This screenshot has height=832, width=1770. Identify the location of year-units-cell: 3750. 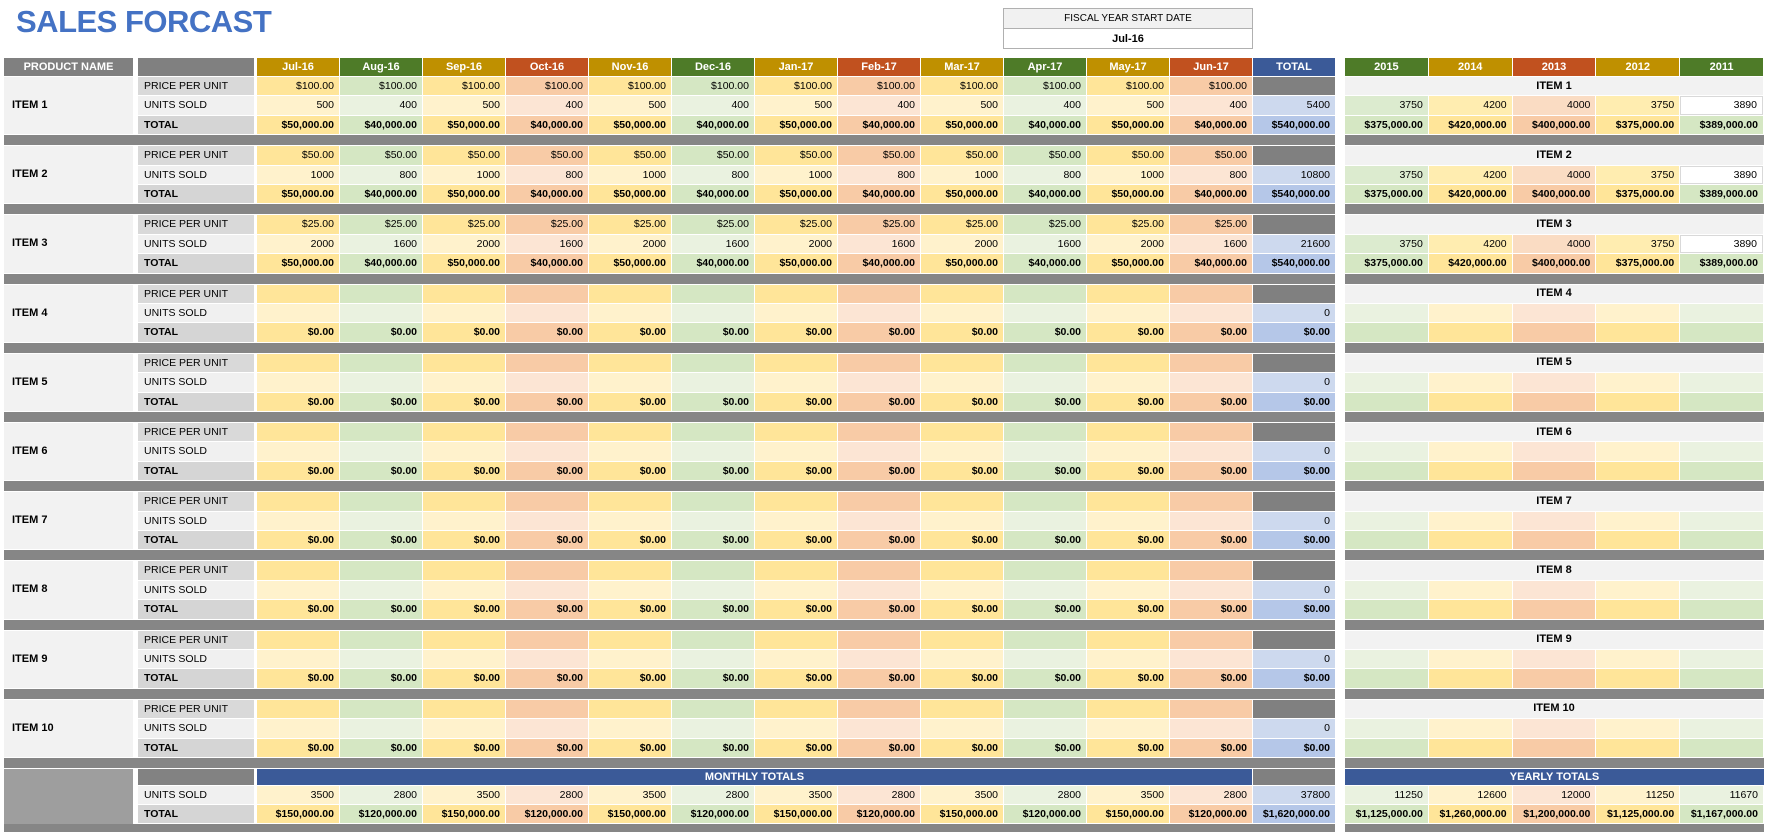
(1386, 105).